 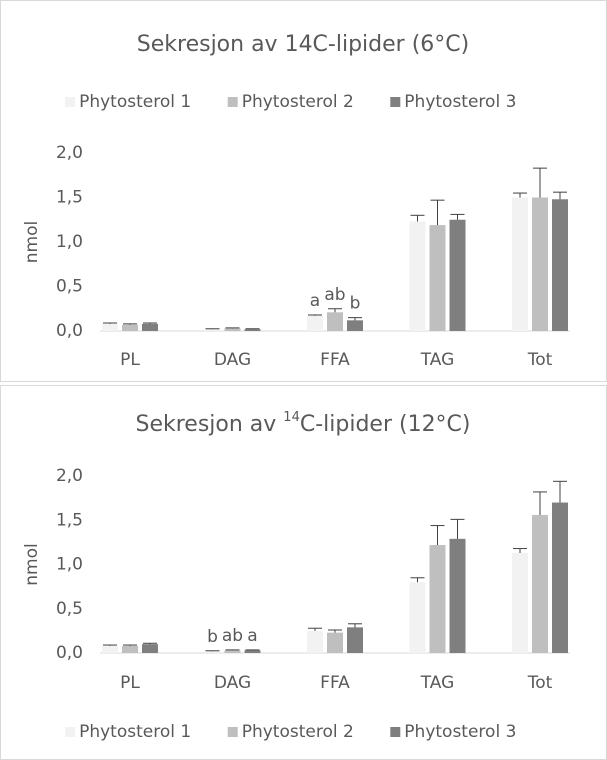 What do you see at coordinates (385, 424) in the screenshot?
I see `title-part: C-lipider (12°C)` at bounding box center [385, 424].